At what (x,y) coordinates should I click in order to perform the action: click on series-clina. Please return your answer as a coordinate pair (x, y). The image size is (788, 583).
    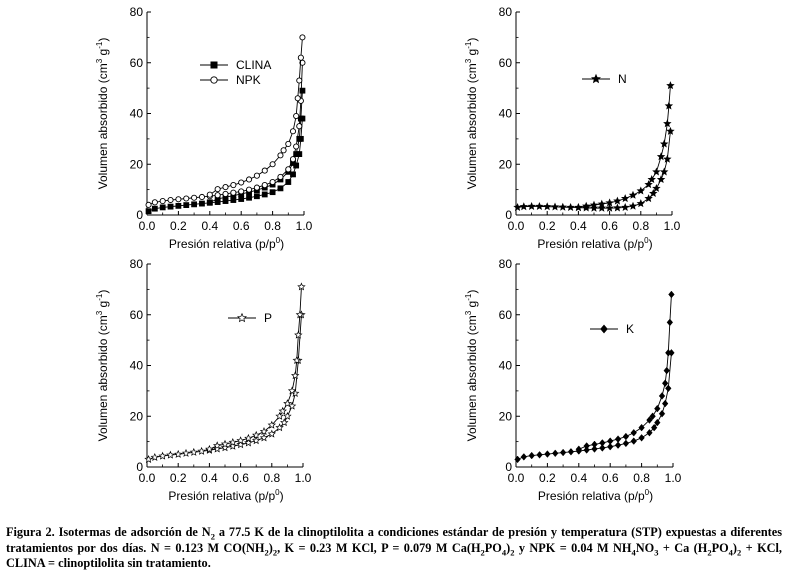
    Looking at the image, I should click on (225, 151).